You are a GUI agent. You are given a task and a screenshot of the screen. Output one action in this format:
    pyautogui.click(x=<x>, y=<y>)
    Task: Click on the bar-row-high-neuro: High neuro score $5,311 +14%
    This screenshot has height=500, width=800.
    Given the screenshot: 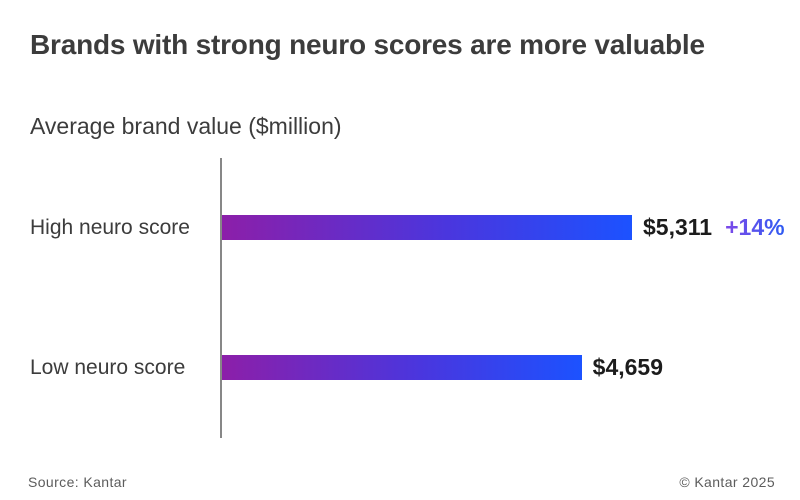 What is the action you would take?
    pyautogui.click(x=400, y=227)
    